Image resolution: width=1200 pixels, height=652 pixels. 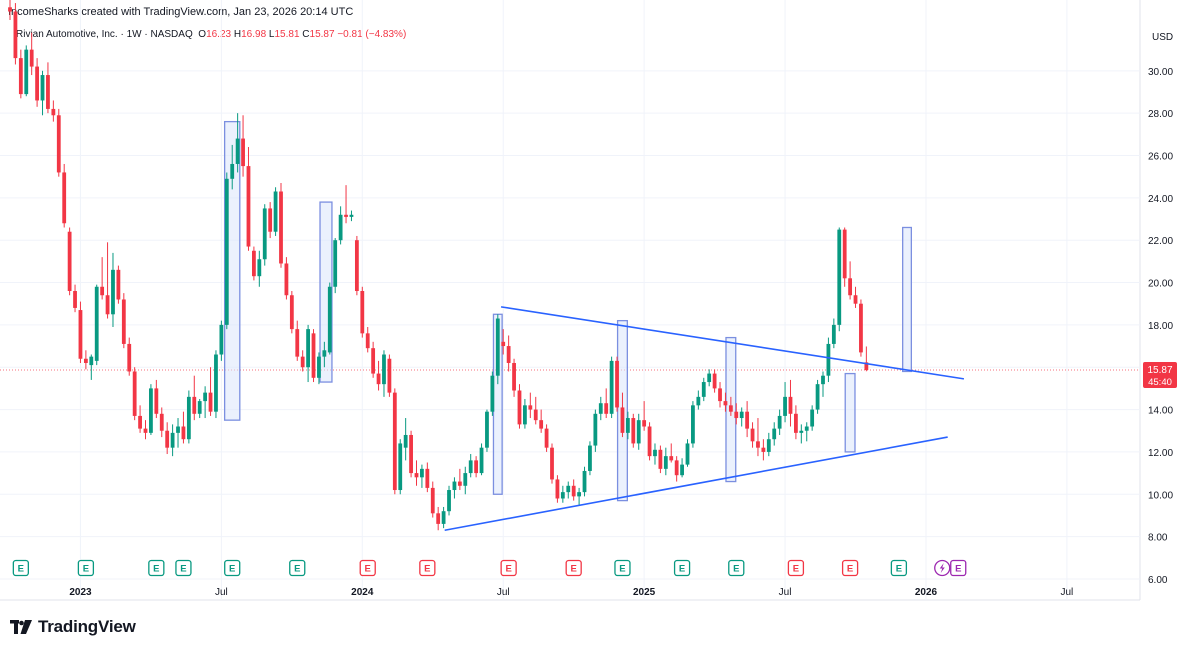 What do you see at coordinates (644, 592) in the screenshot?
I see `x-tick-label: 2025` at bounding box center [644, 592].